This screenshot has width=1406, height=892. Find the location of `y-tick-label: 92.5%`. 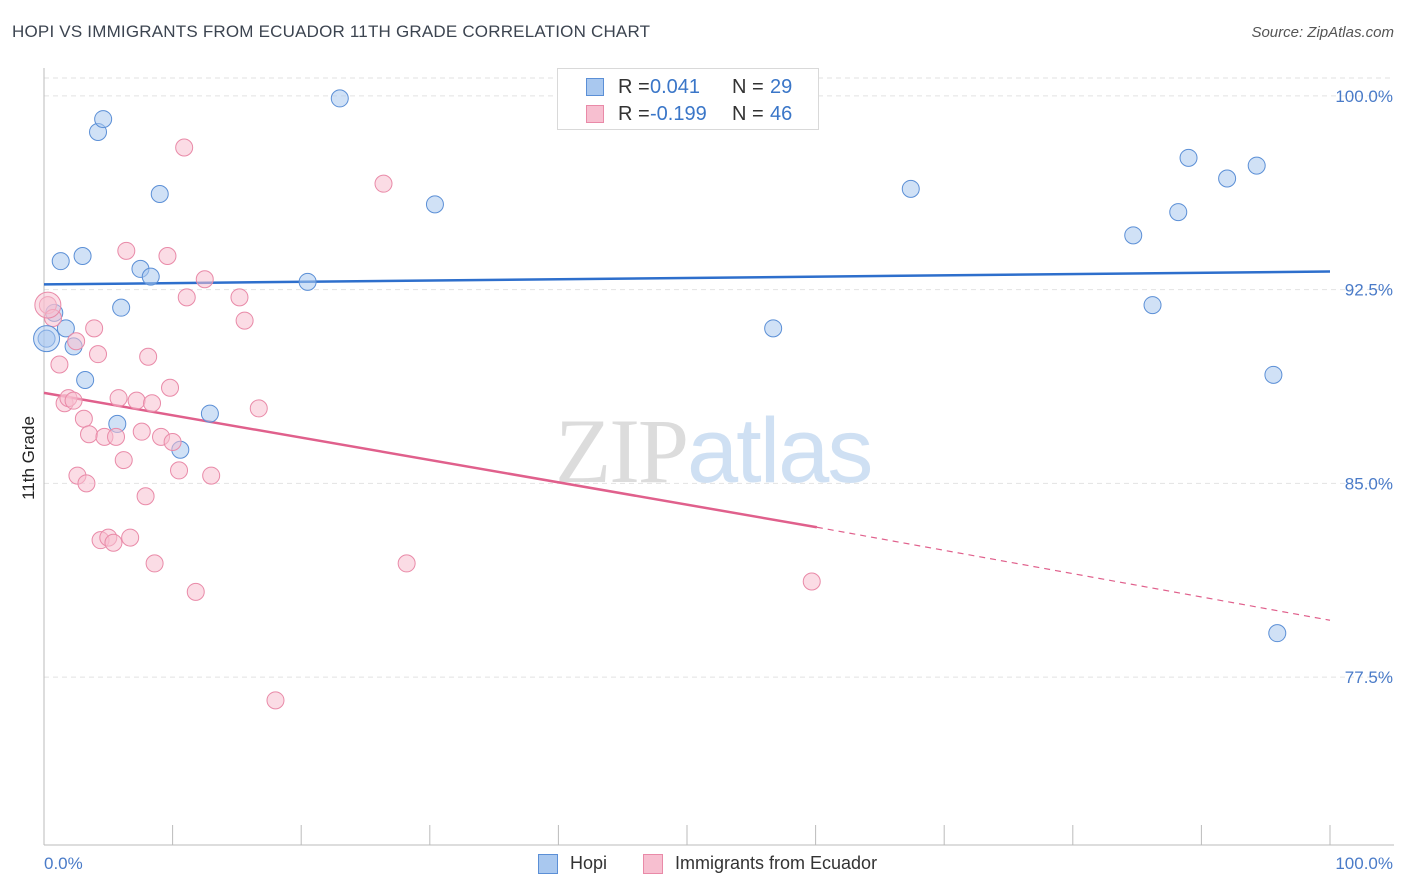

y-tick-label: 92.5% is located at coordinates (1369, 290).